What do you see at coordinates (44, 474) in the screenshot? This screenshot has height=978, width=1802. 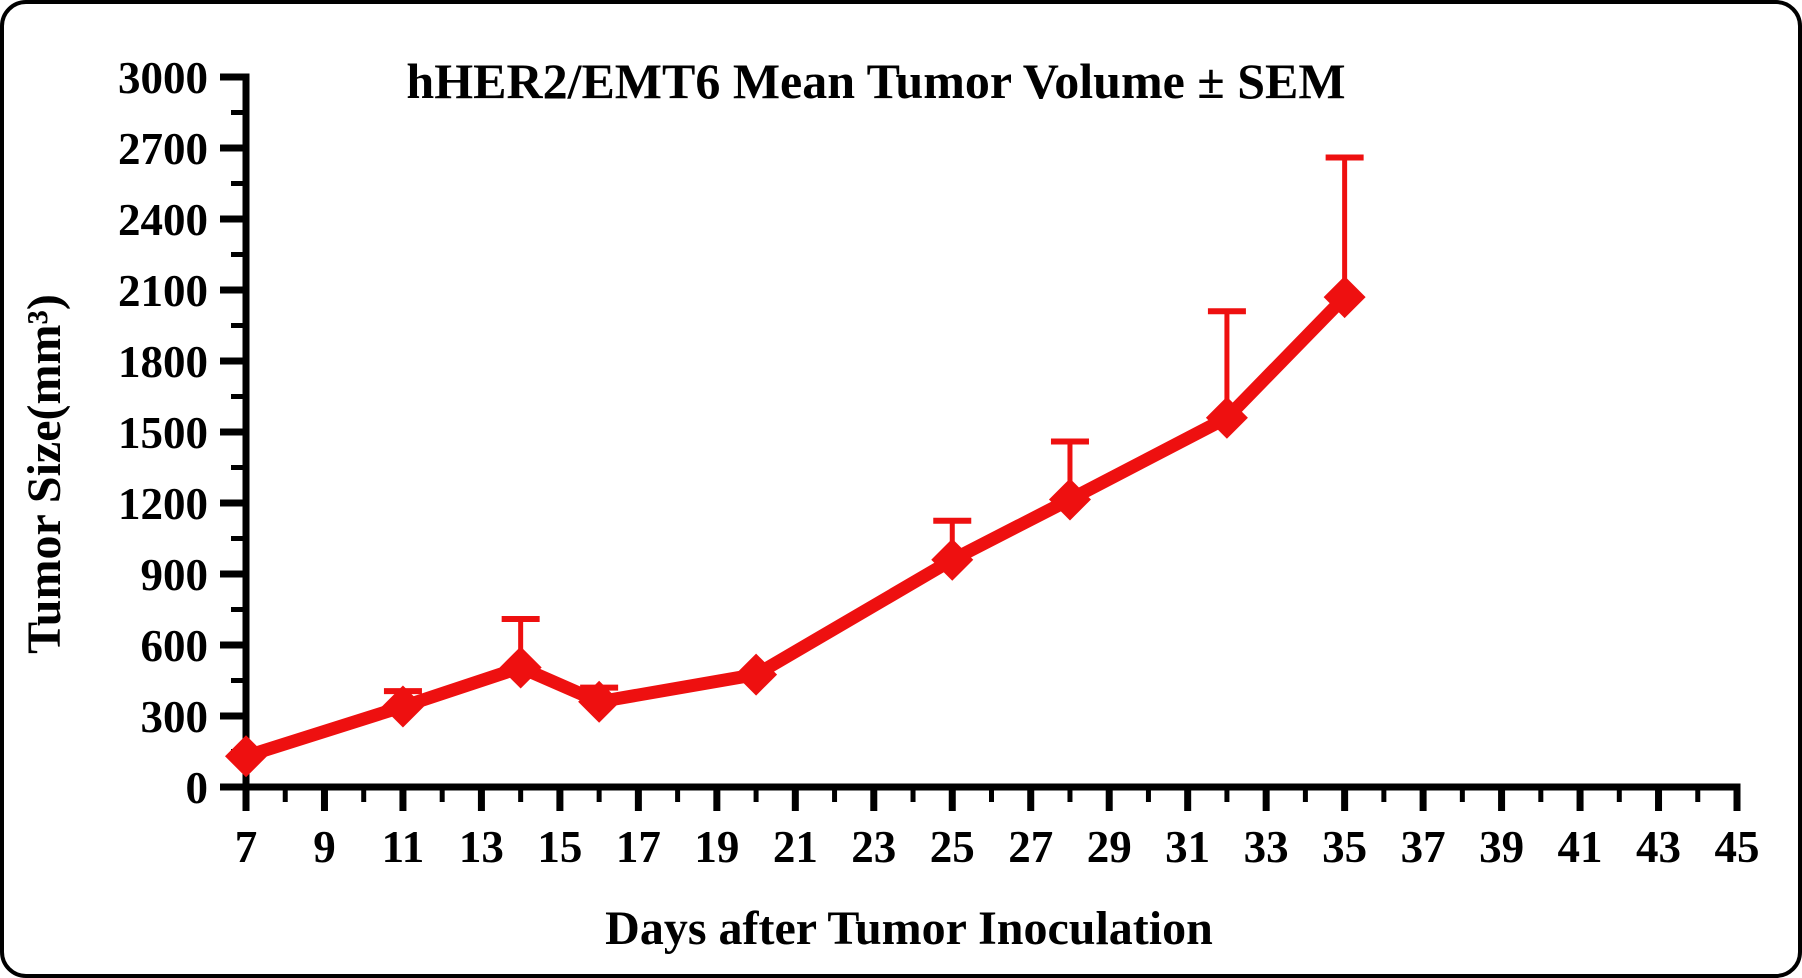 I see `y-axis-title: Tumor Size(mm³)` at bounding box center [44, 474].